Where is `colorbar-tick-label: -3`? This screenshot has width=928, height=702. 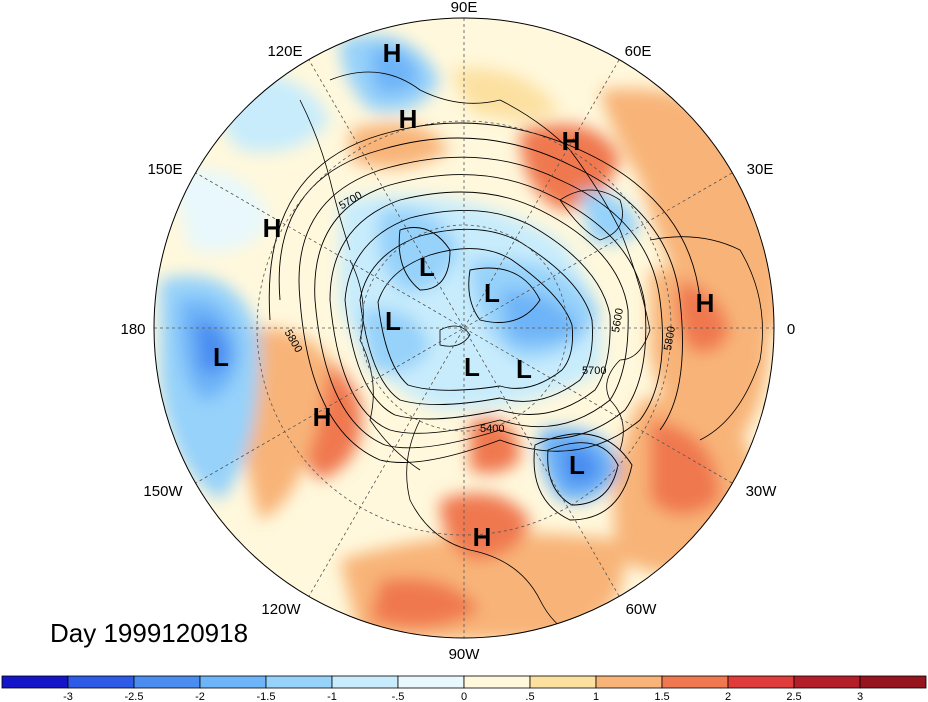
colorbar-tick-label: -3 is located at coordinates (68, 696).